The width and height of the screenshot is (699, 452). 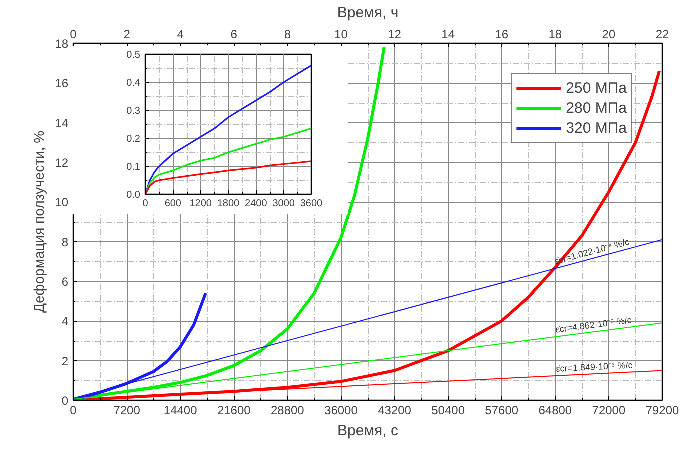 What do you see at coordinates (62, 203) in the screenshot?
I see `y-tick-label: 10` at bounding box center [62, 203].